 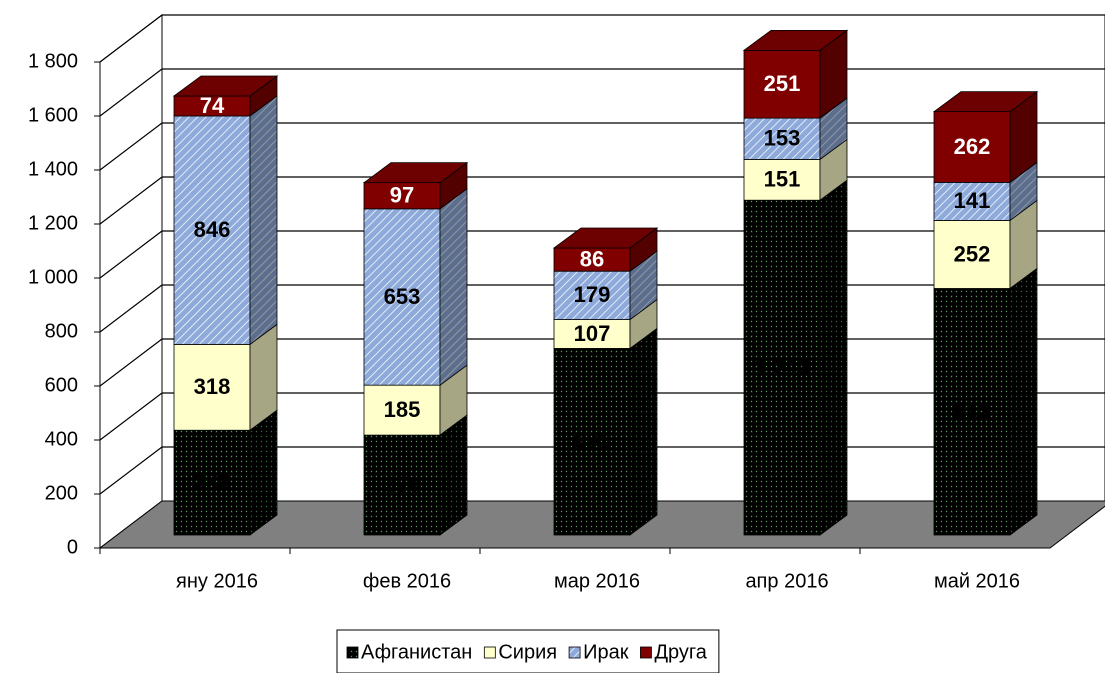 I want to click on legend-label: Сирия, so click(x=527, y=652).